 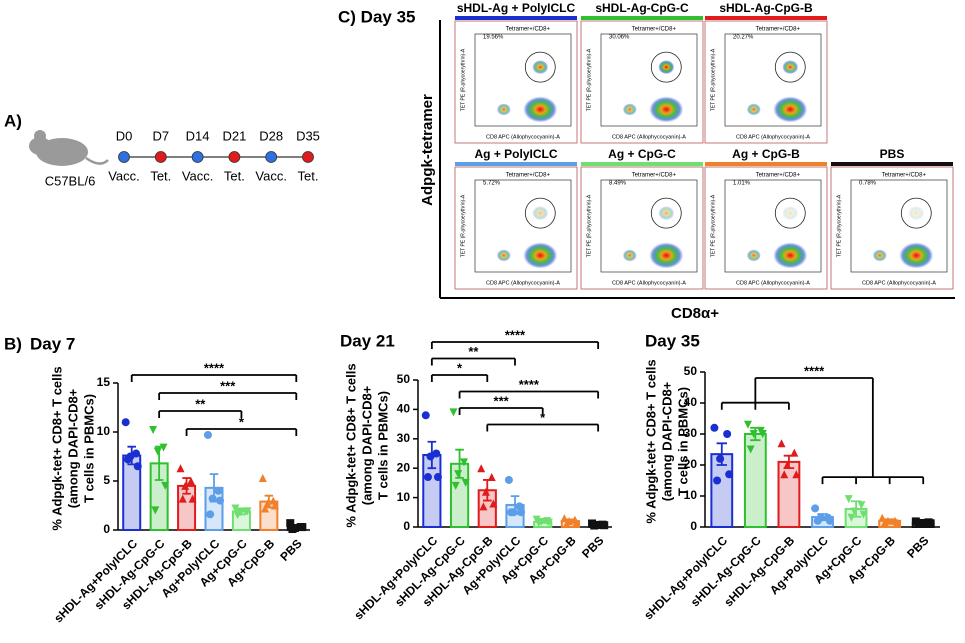 What do you see at coordinates (376, 16) in the screenshot?
I see `panel-label: C) Day 35` at bounding box center [376, 16].